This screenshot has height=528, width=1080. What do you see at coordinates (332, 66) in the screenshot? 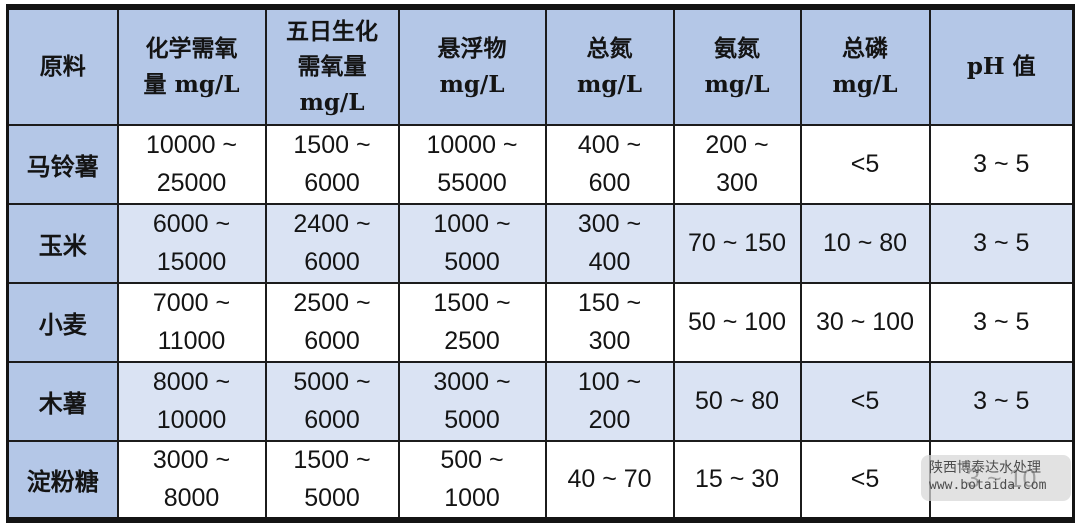
I see `header-bod5: 五日生化 需氧量 mg/L` at bounding box center [332, 66].